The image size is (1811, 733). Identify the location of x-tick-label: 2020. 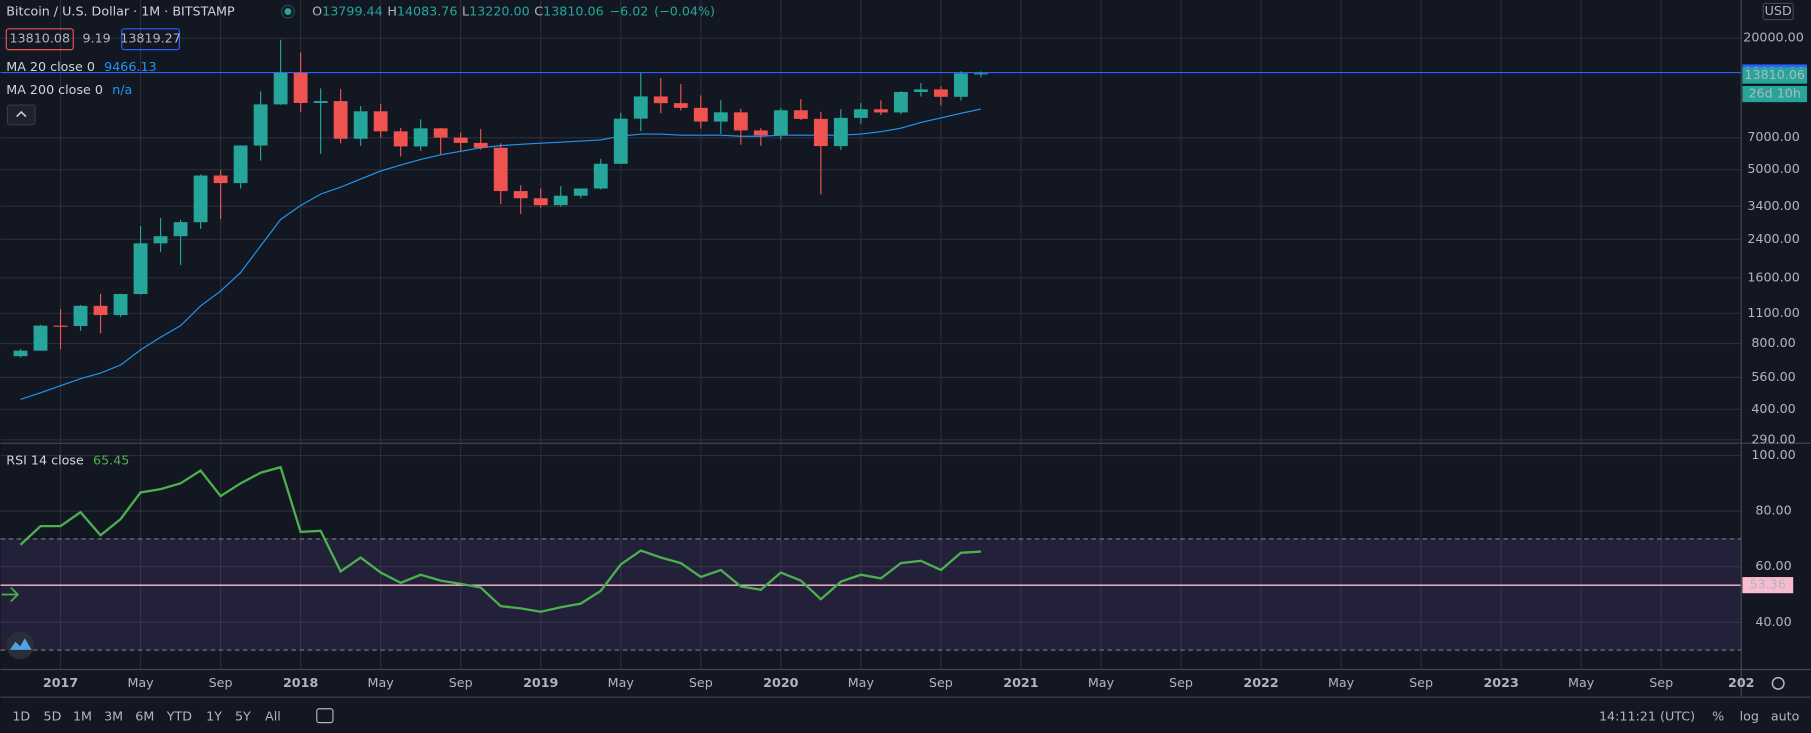
(780, 682).